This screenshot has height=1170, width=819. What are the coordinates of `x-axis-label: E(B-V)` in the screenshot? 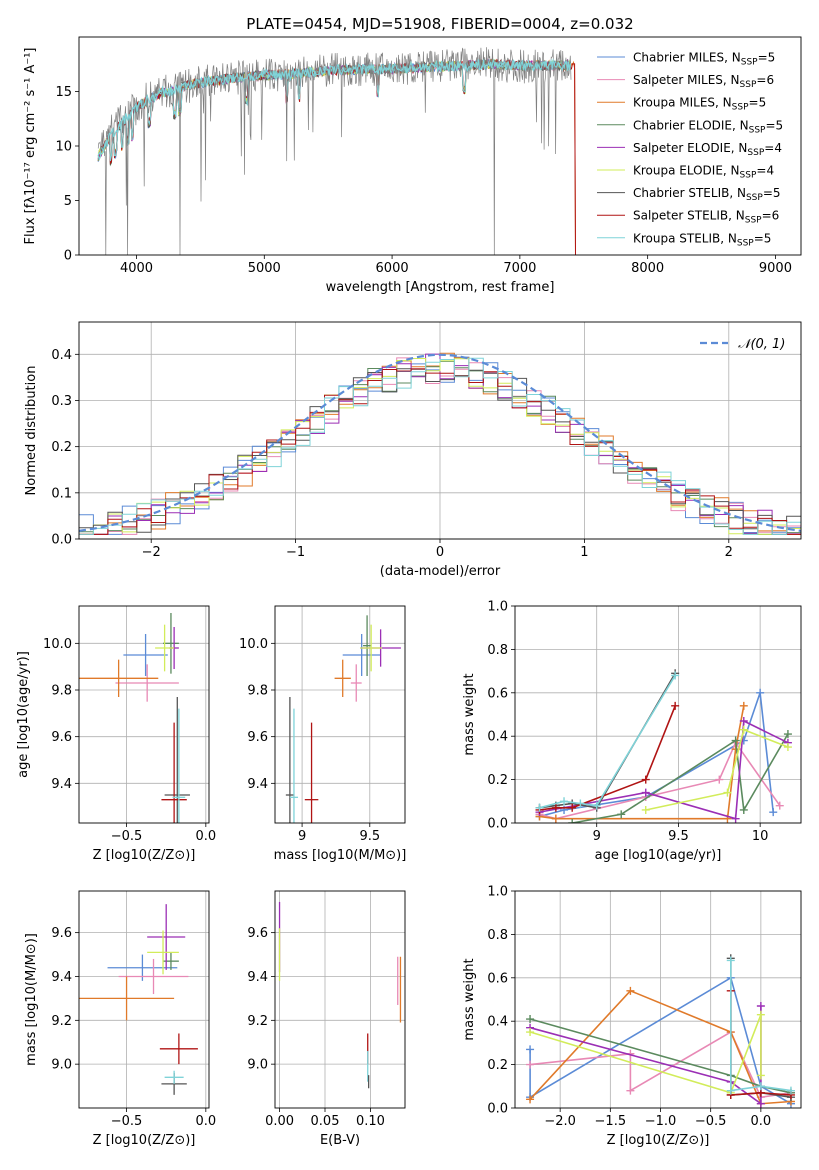 It's located at (340, 1140).